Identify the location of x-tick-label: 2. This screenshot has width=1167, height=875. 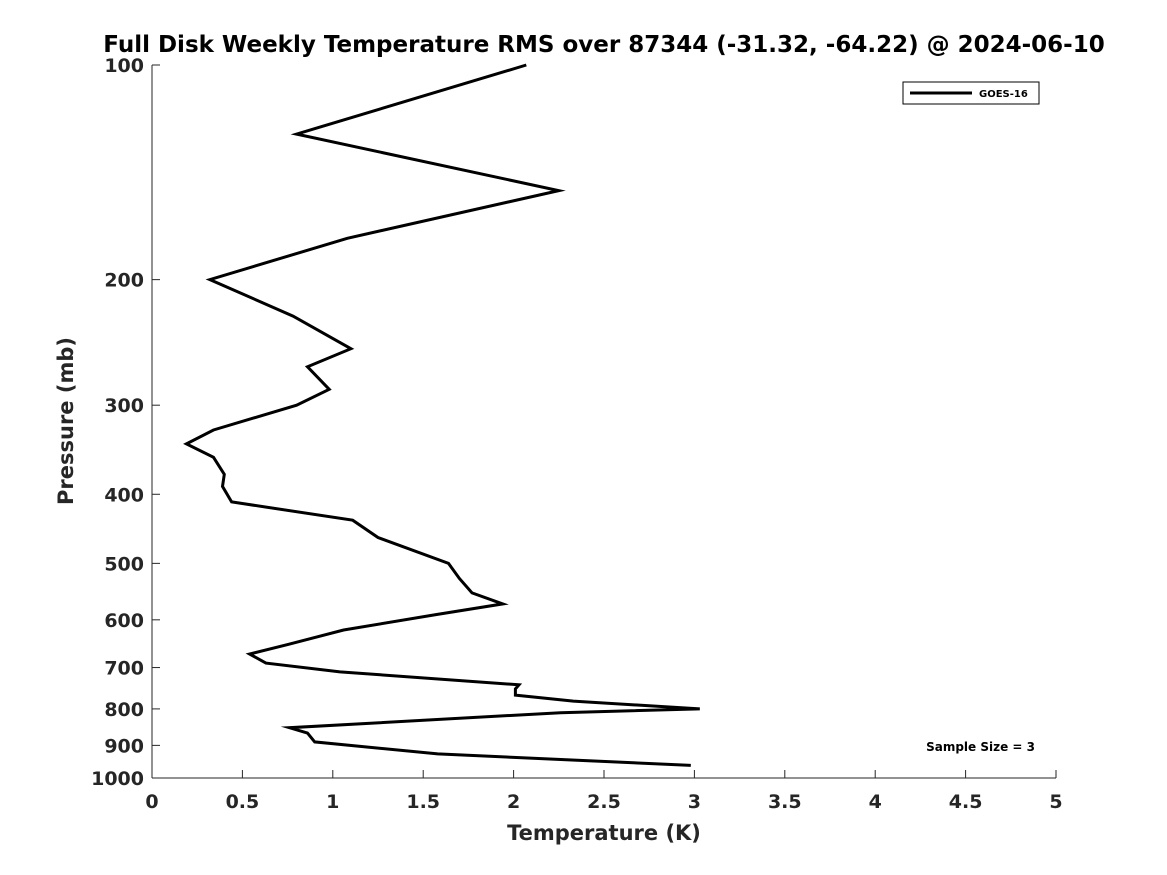
(513, 802).